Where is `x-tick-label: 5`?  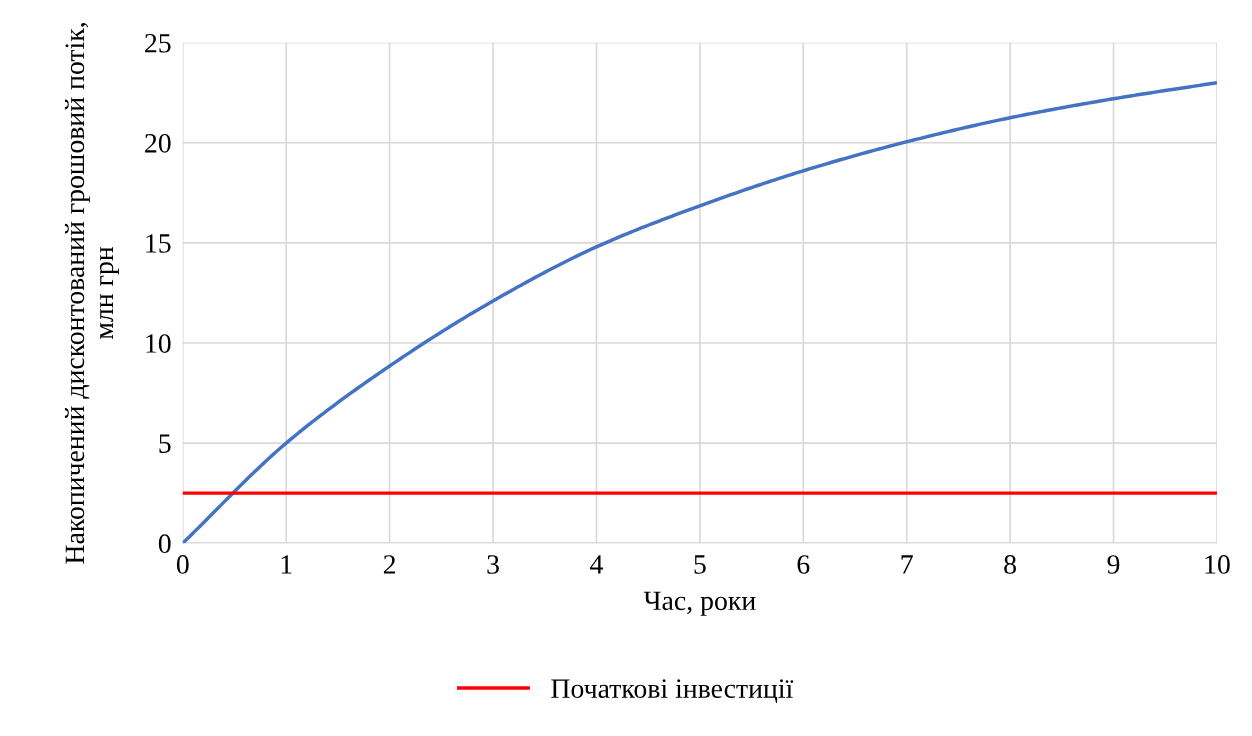 x-tick-label: 5 is located at coordinates (700, 564).